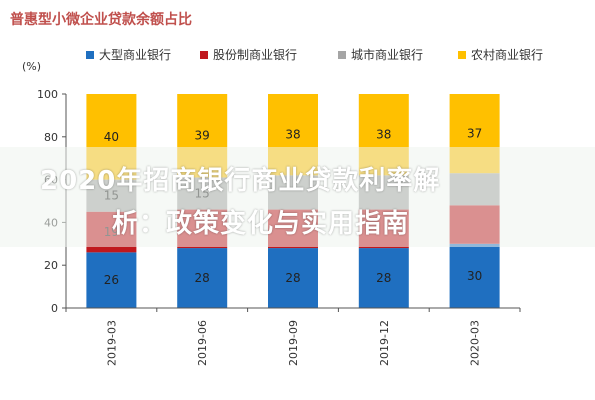 The width and height of the screenshot is (595, 400). Describe the element at coordinates (111, 137) in the screenshot. I see `bar-label-2019-03-series-3: 40` at that location.